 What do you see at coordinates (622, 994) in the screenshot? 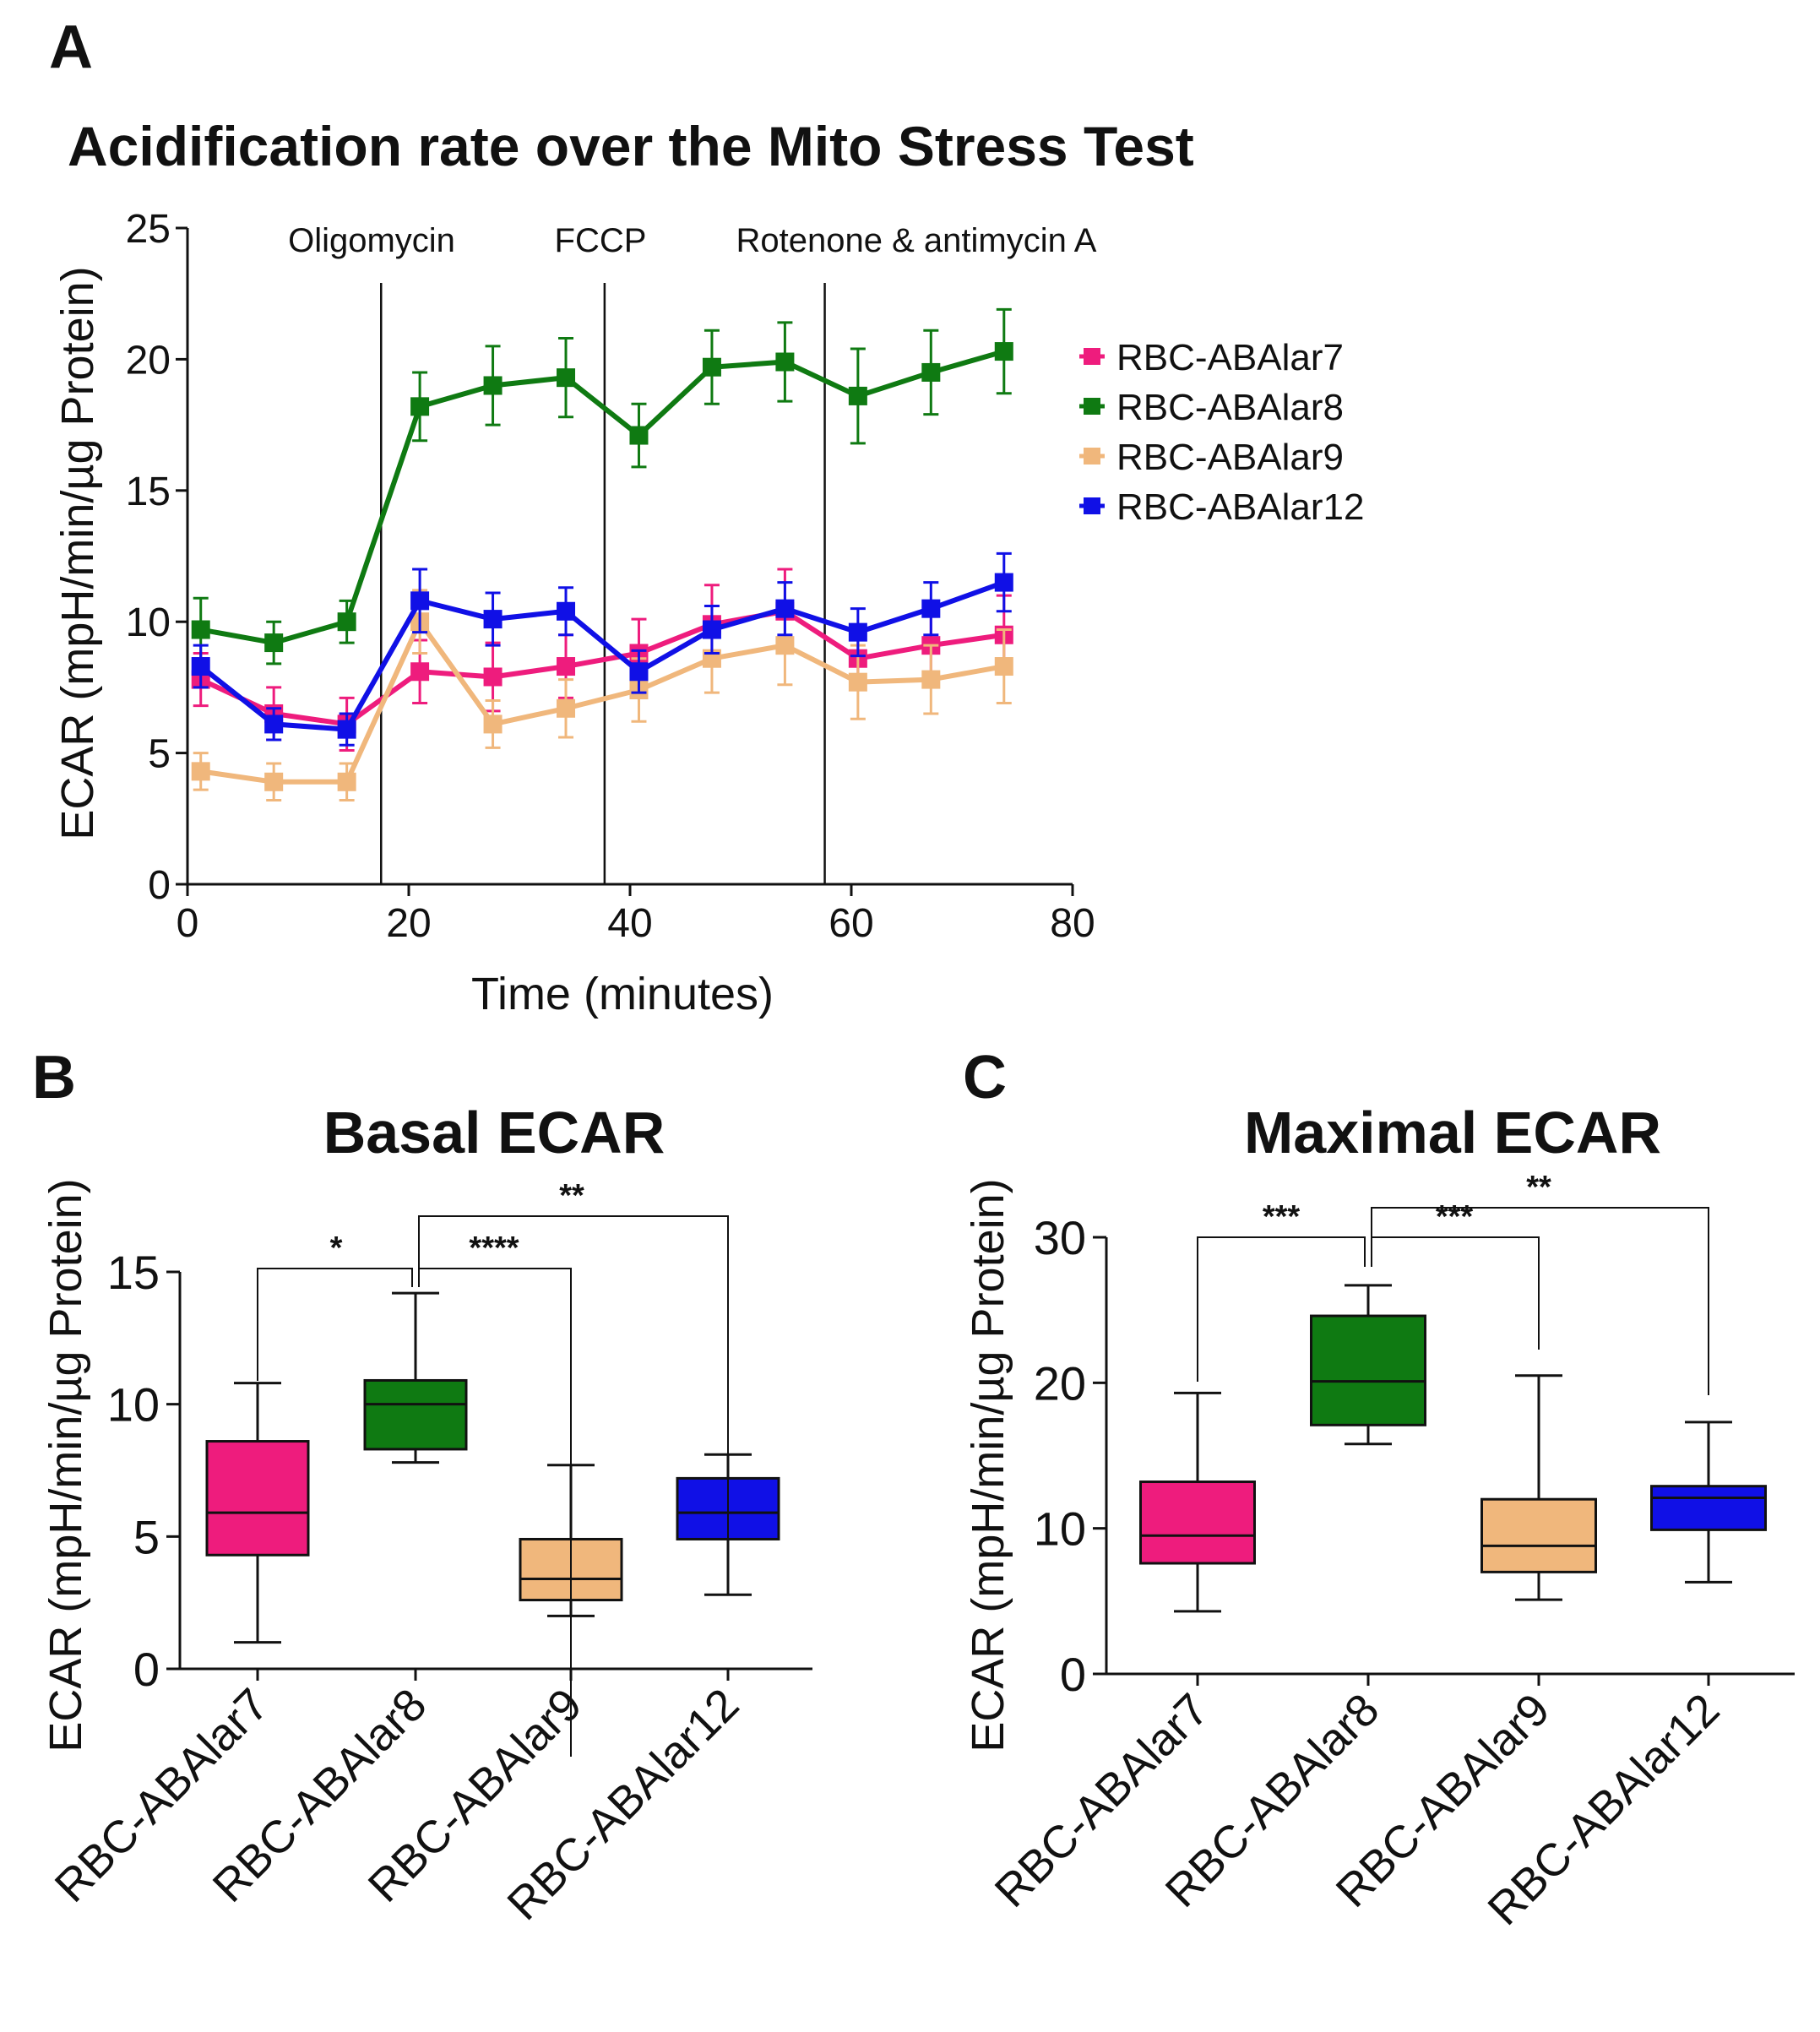
I see `panel-a-x-axis-label: Time (minutes)` at bounding box center [622, 994].